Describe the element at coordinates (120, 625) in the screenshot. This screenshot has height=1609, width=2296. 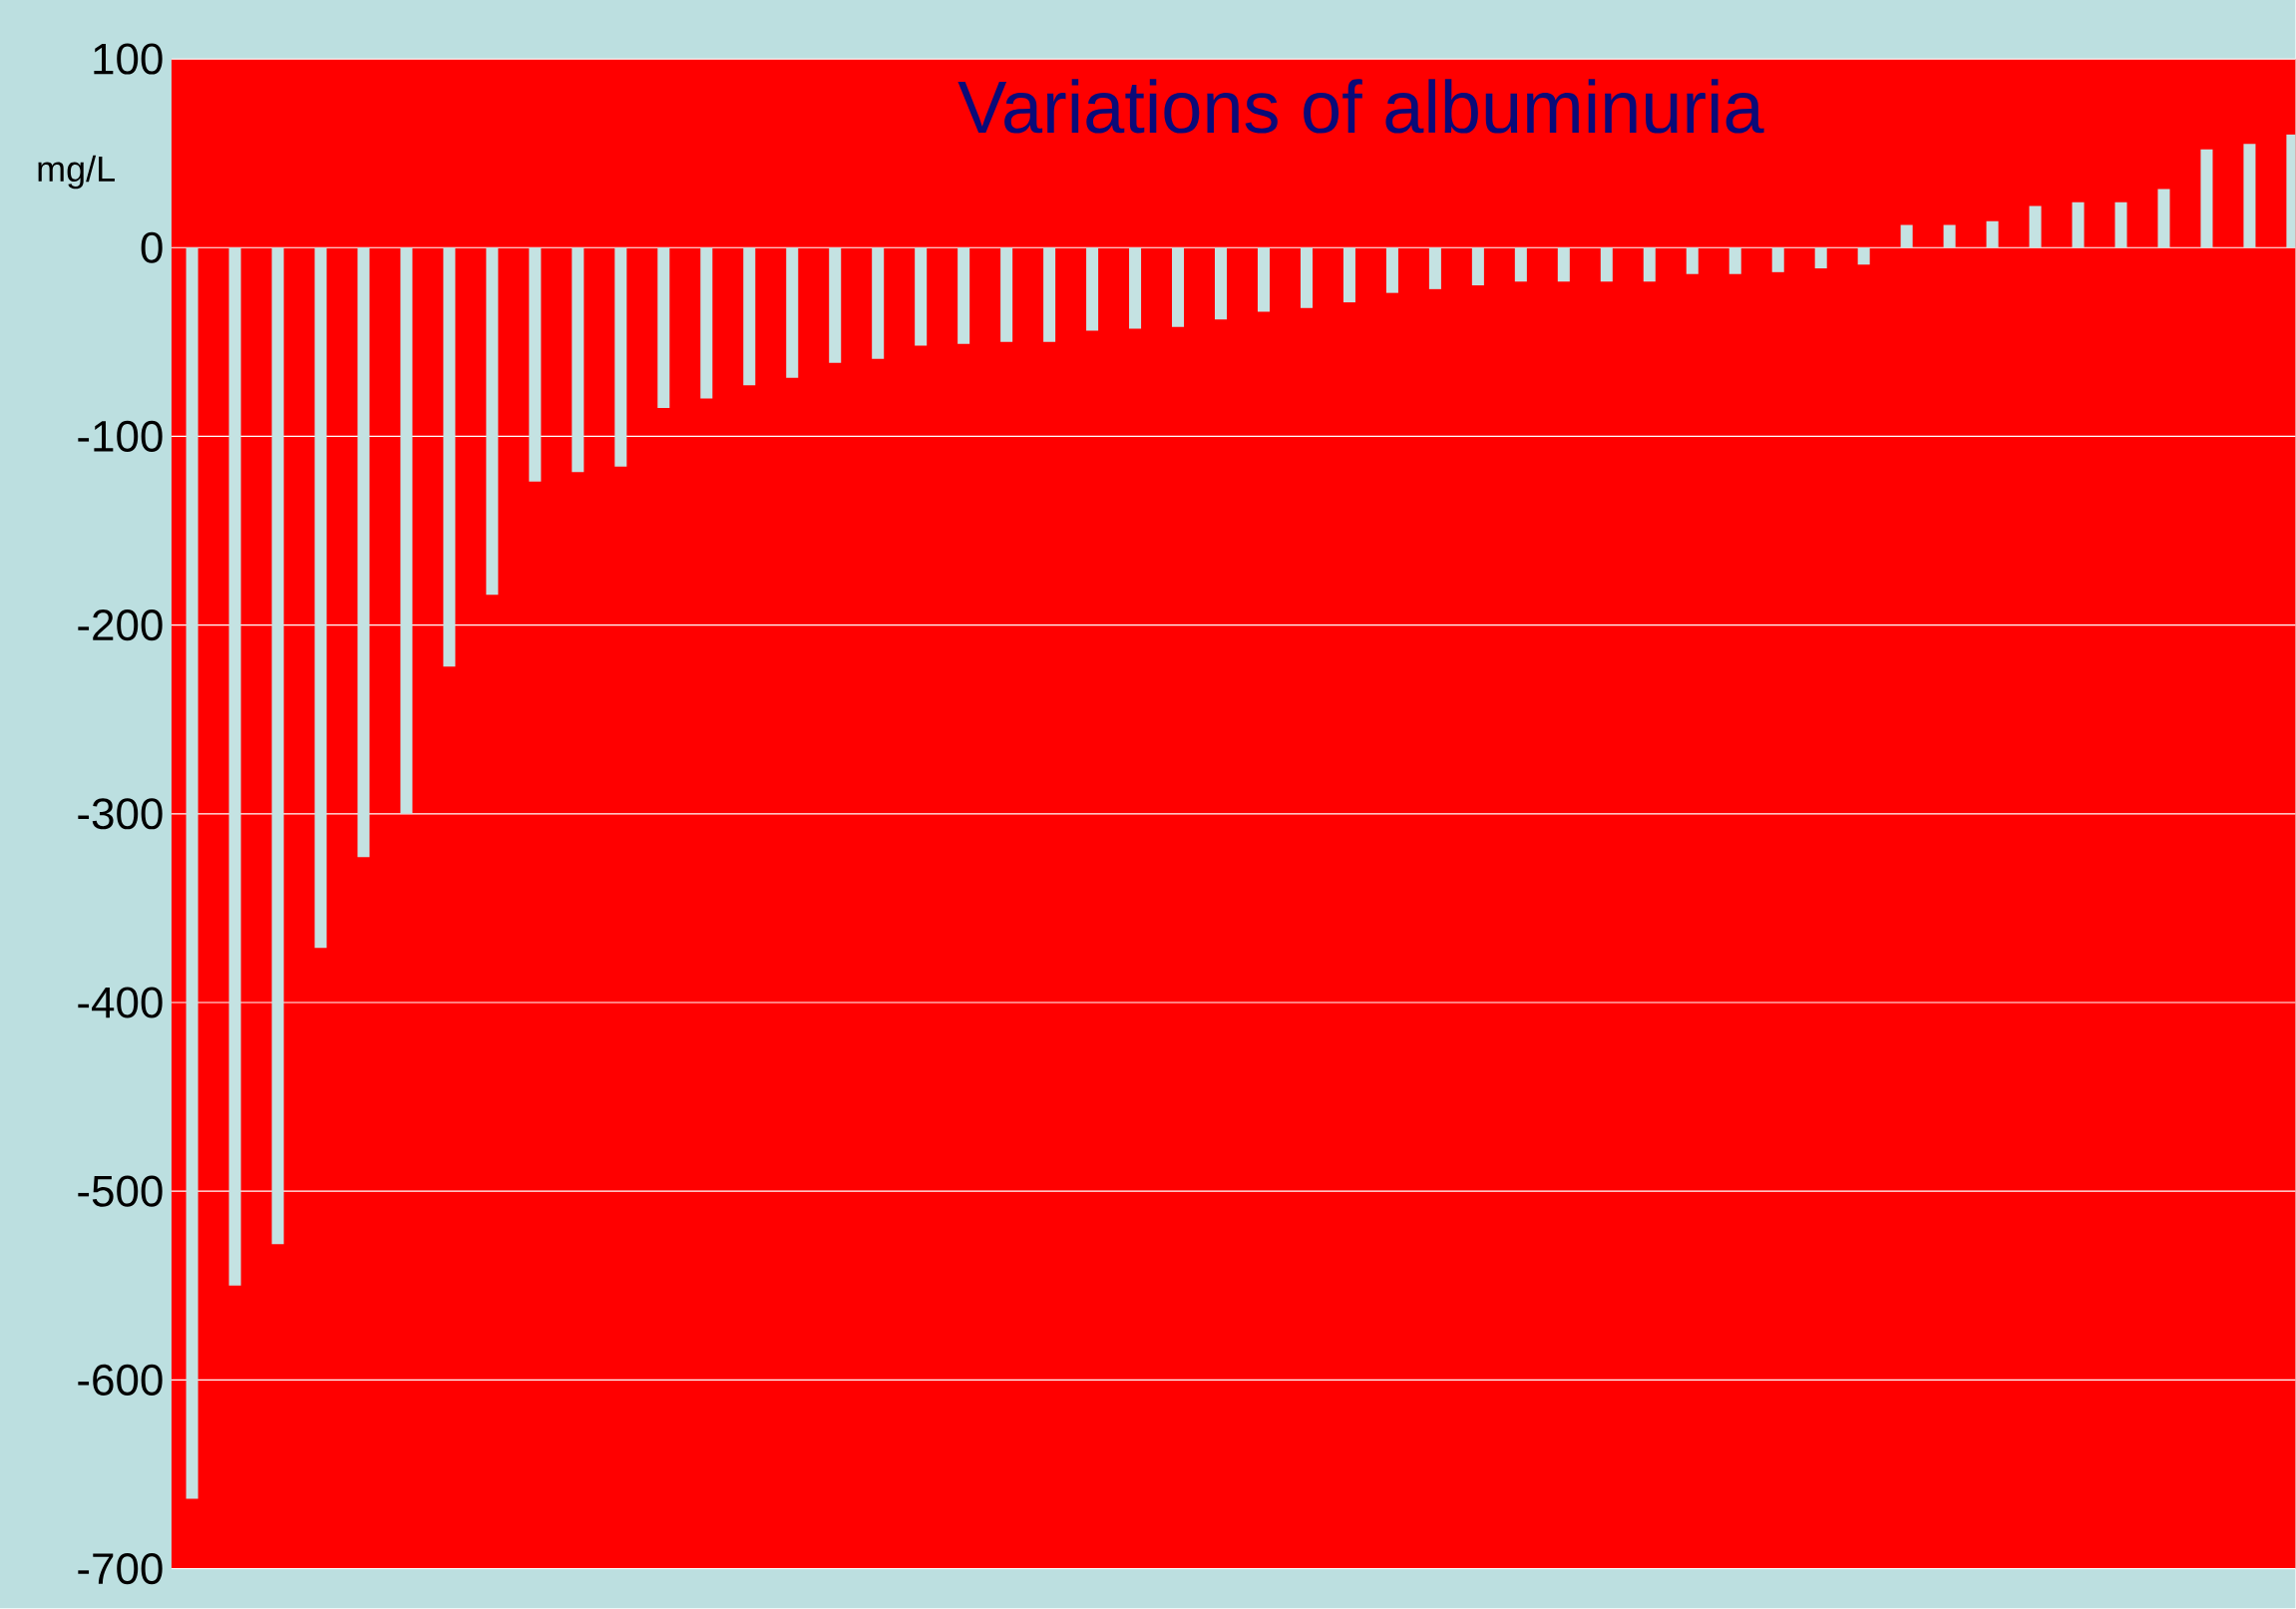
I see `y-tick-label: -200` at that location.